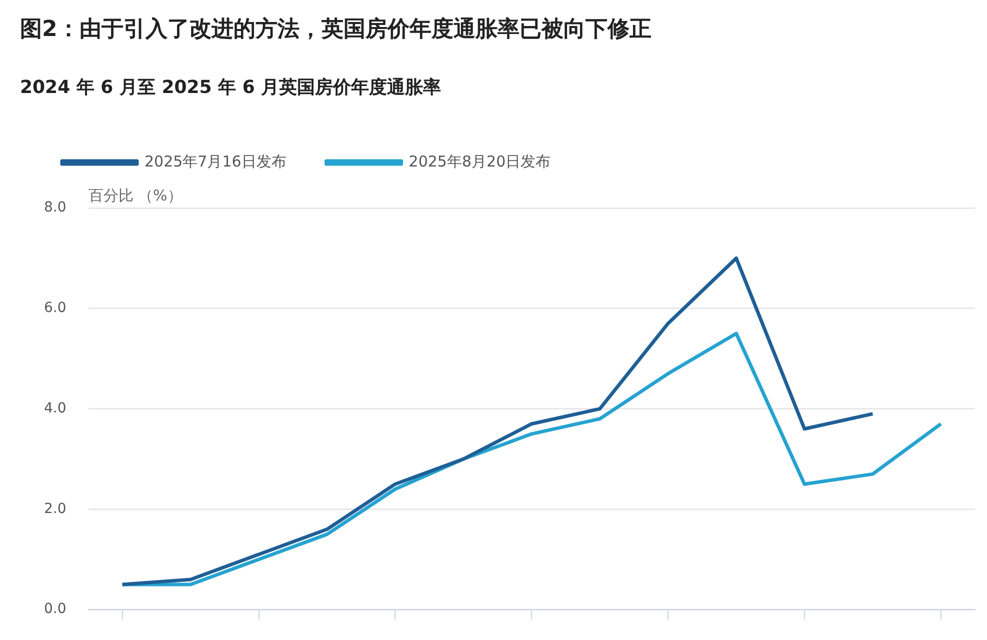 This screenshot has height=640, width=987. Describe the element at coordinates (336, 30) in the screenshot. I see `chart-title: 图2：由于引入了改进的方法，英国房价年度通胀率已被向下修正` at that location.